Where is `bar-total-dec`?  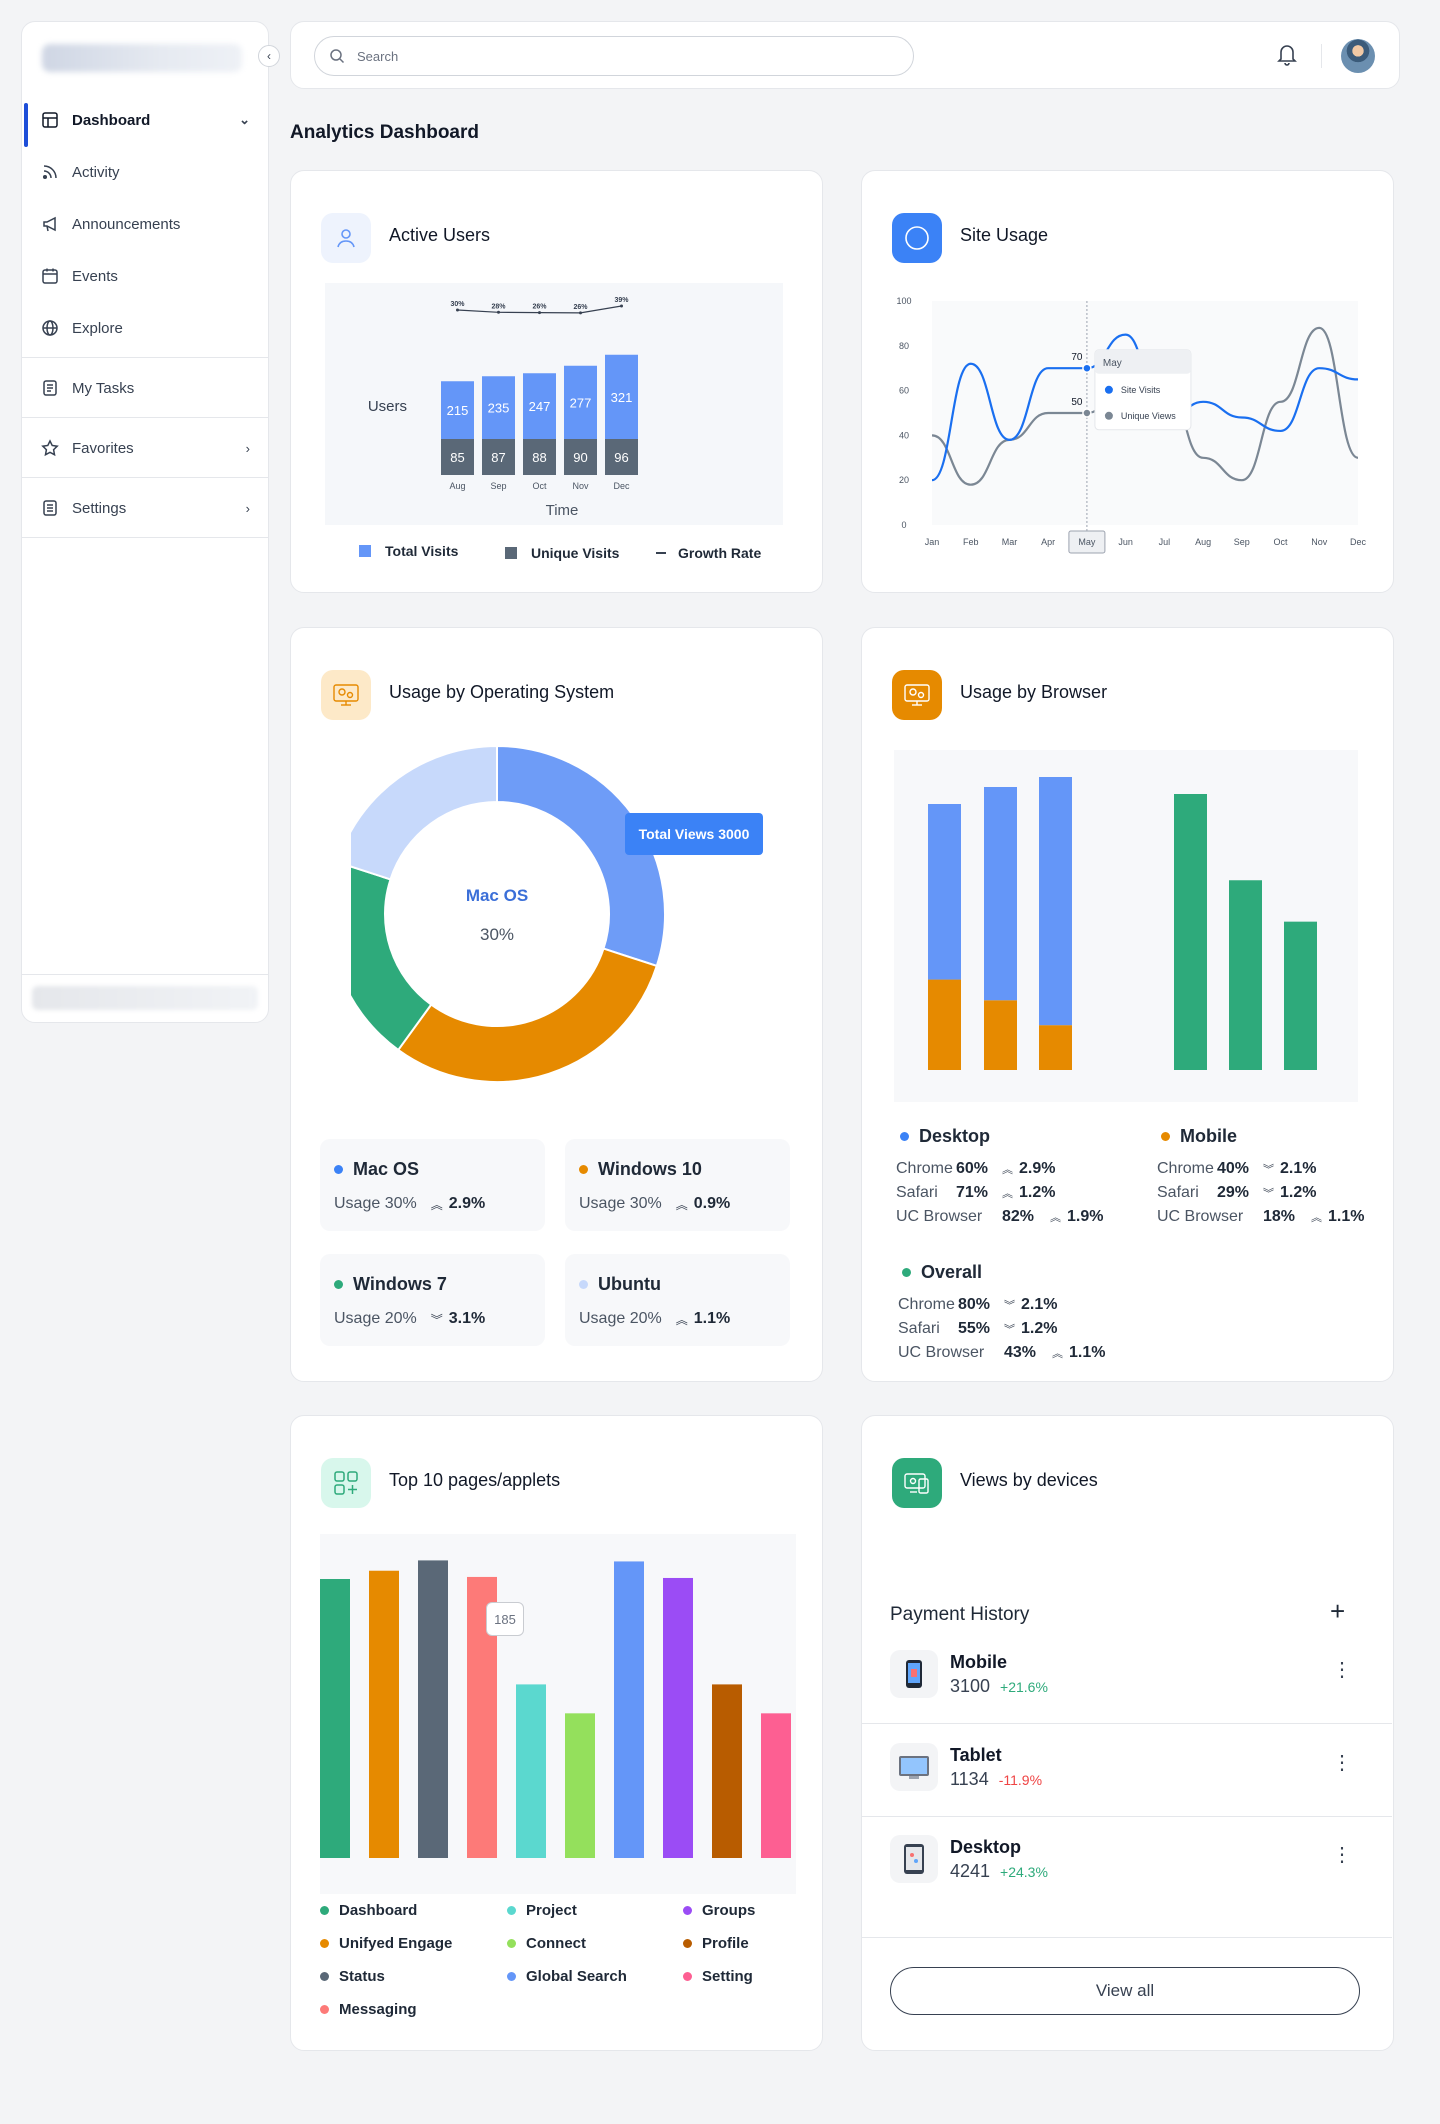 bar-total-dec is located at coordinates (621, 396).